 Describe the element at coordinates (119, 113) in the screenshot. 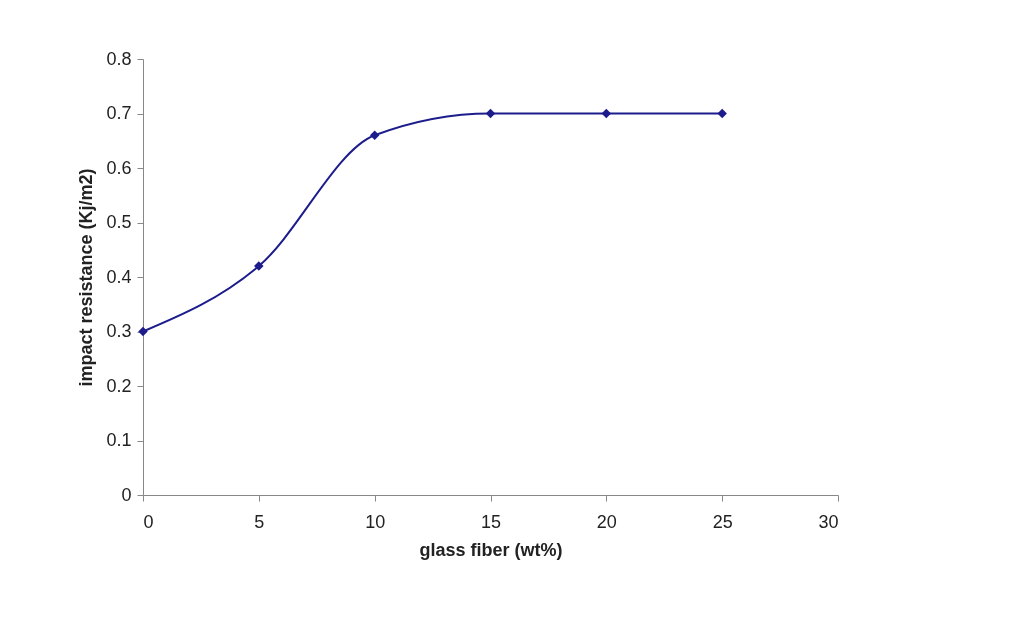

I see `y-tick-label: 0.7` at that location.